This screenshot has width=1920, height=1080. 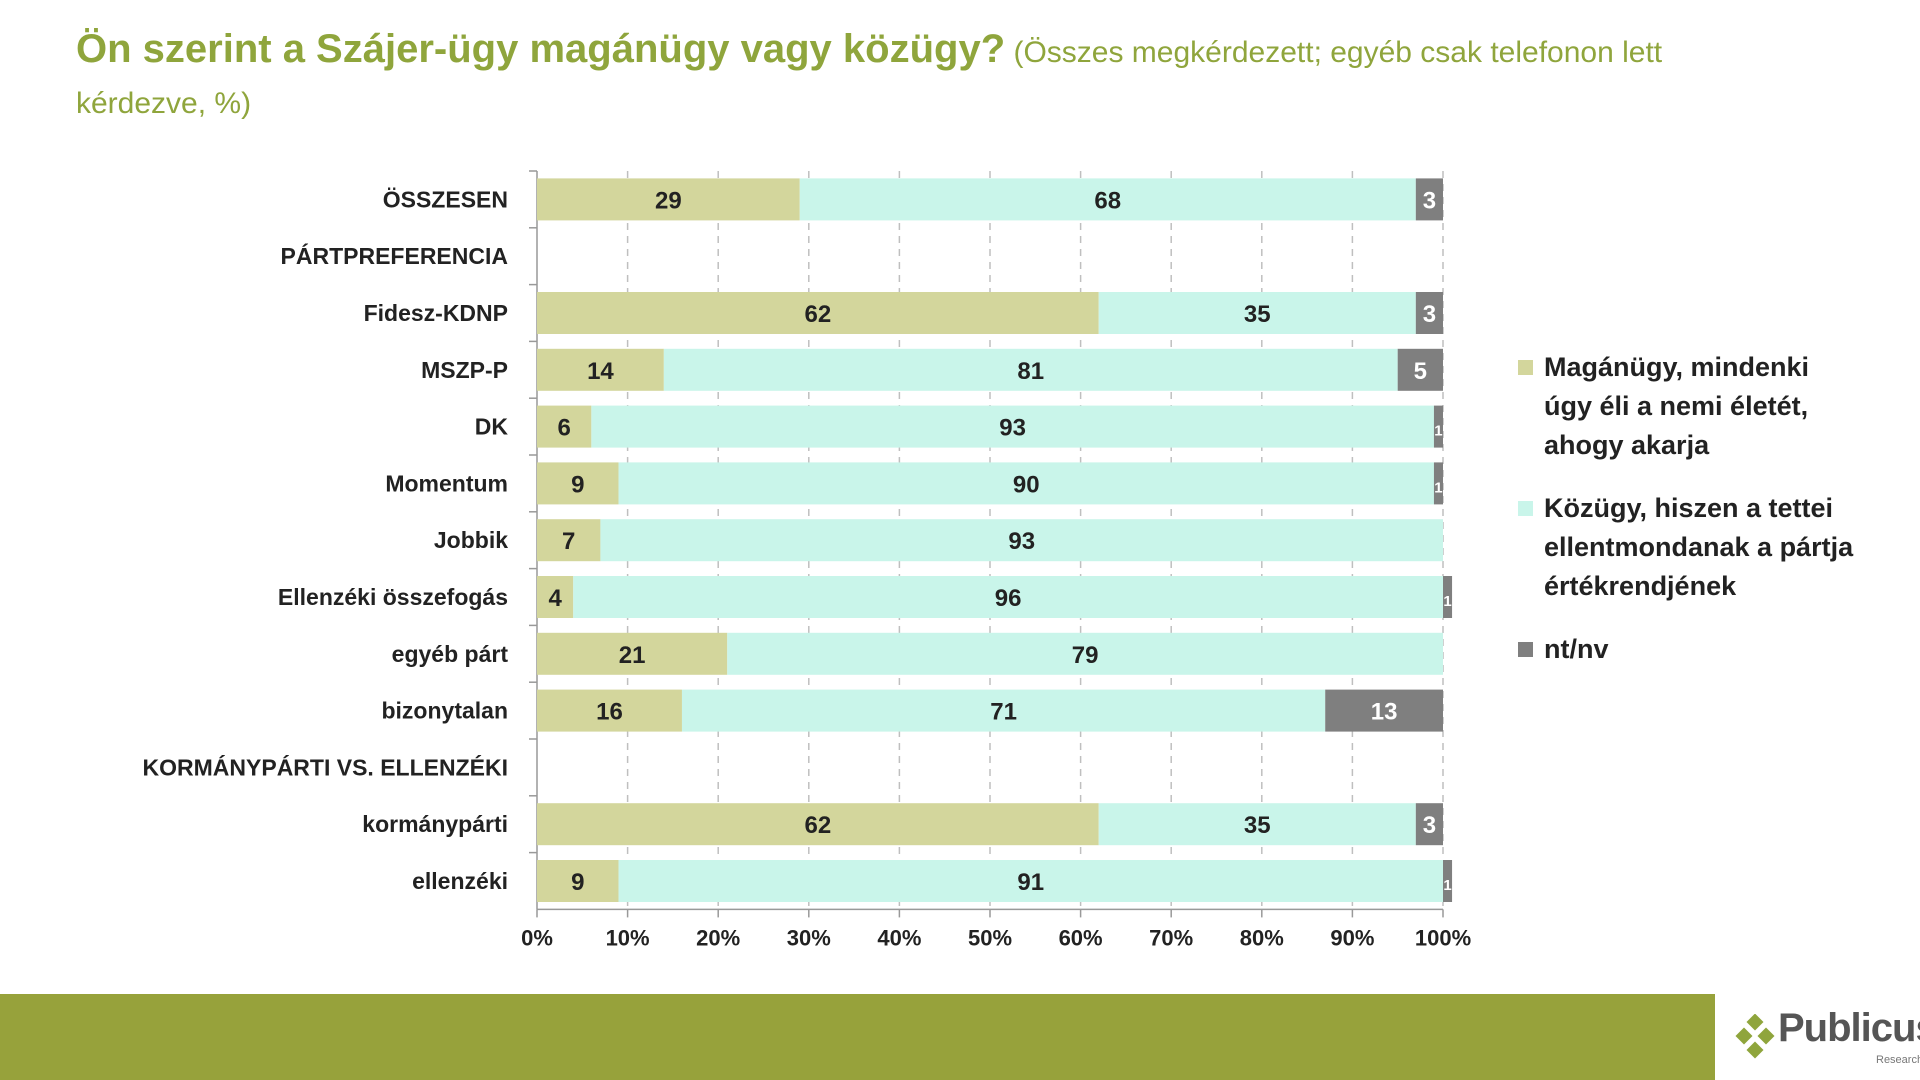 What do you see at coordinates (450, 654) in the screenshot?
I see `category-label: egyéb párt` at bounding box center [450, 654].